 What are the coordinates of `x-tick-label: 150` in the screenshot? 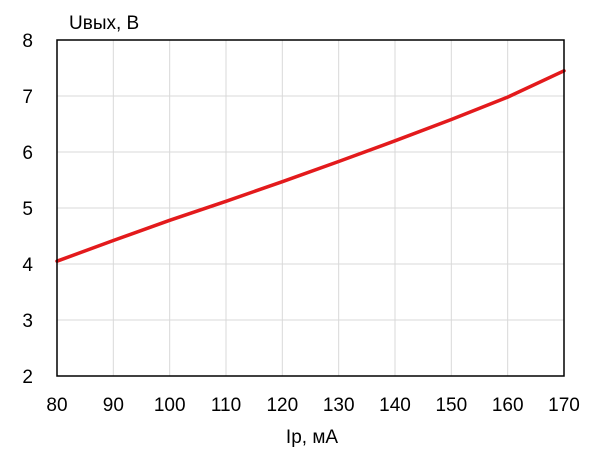 It's located at (451, 405).